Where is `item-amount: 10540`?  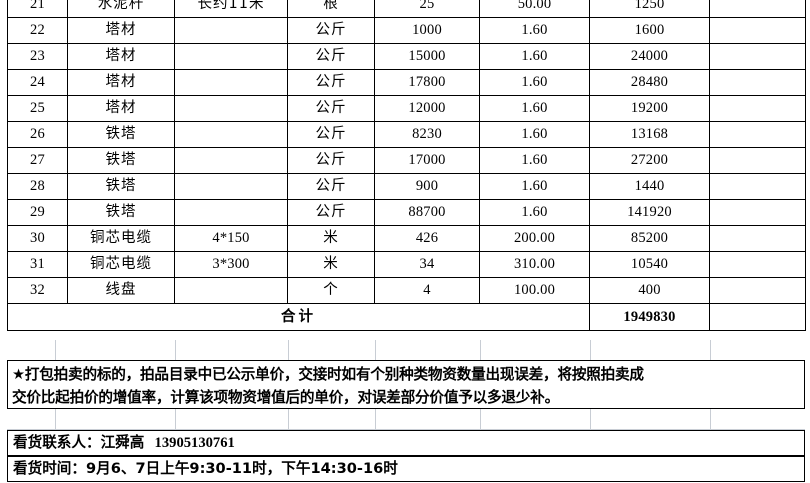
item-amount: 10540 is located at coordinates (649, 264).